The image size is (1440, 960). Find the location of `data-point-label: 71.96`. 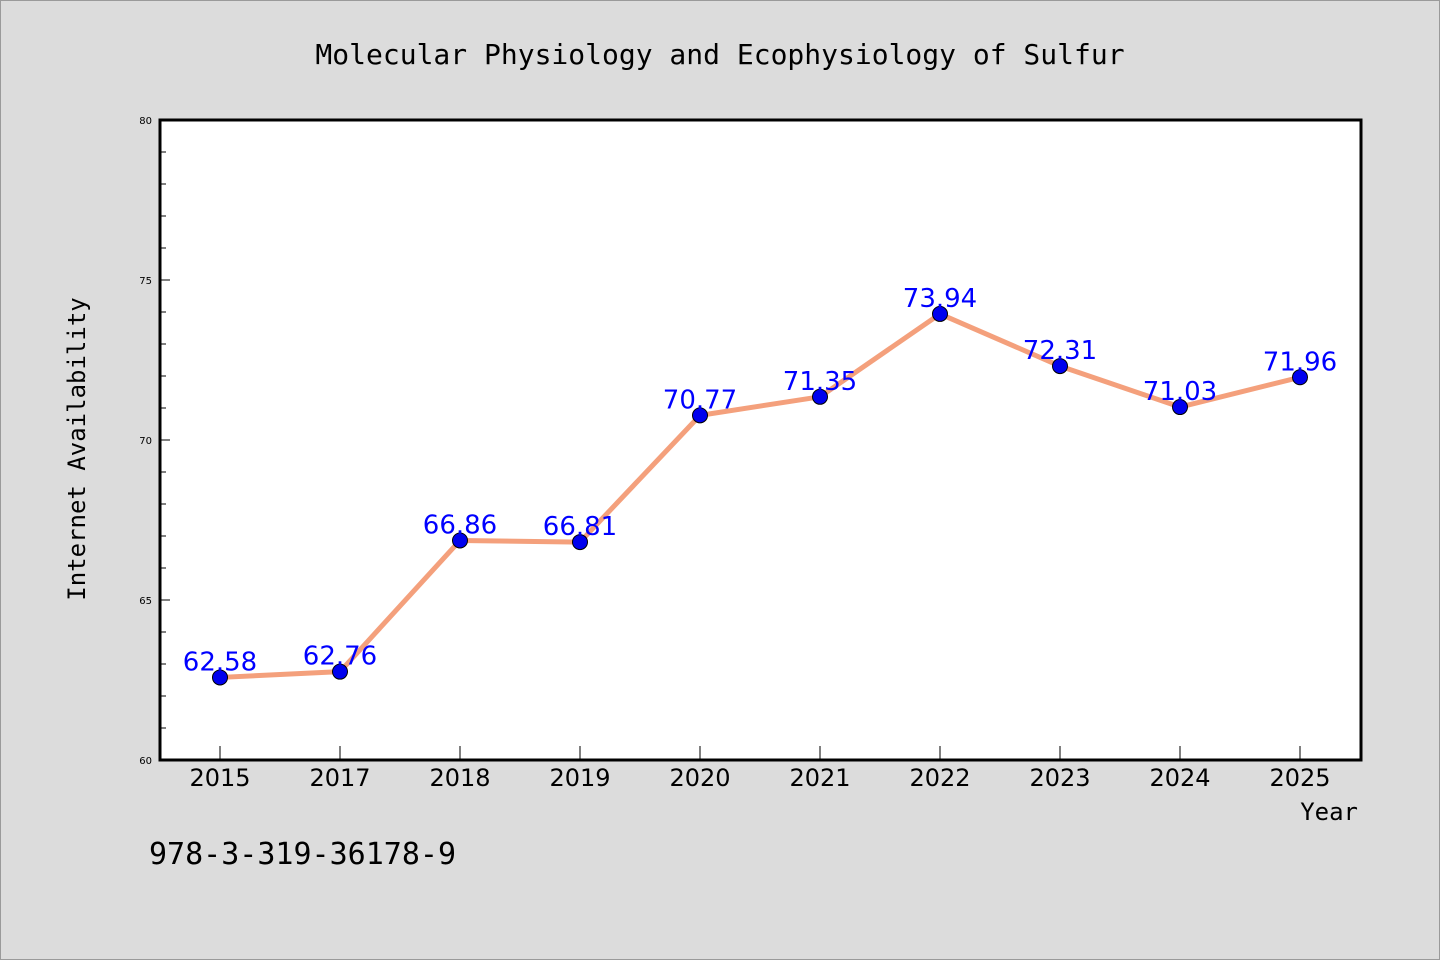

data-point-label: 71.96 is located at coordinates (1300, 362).